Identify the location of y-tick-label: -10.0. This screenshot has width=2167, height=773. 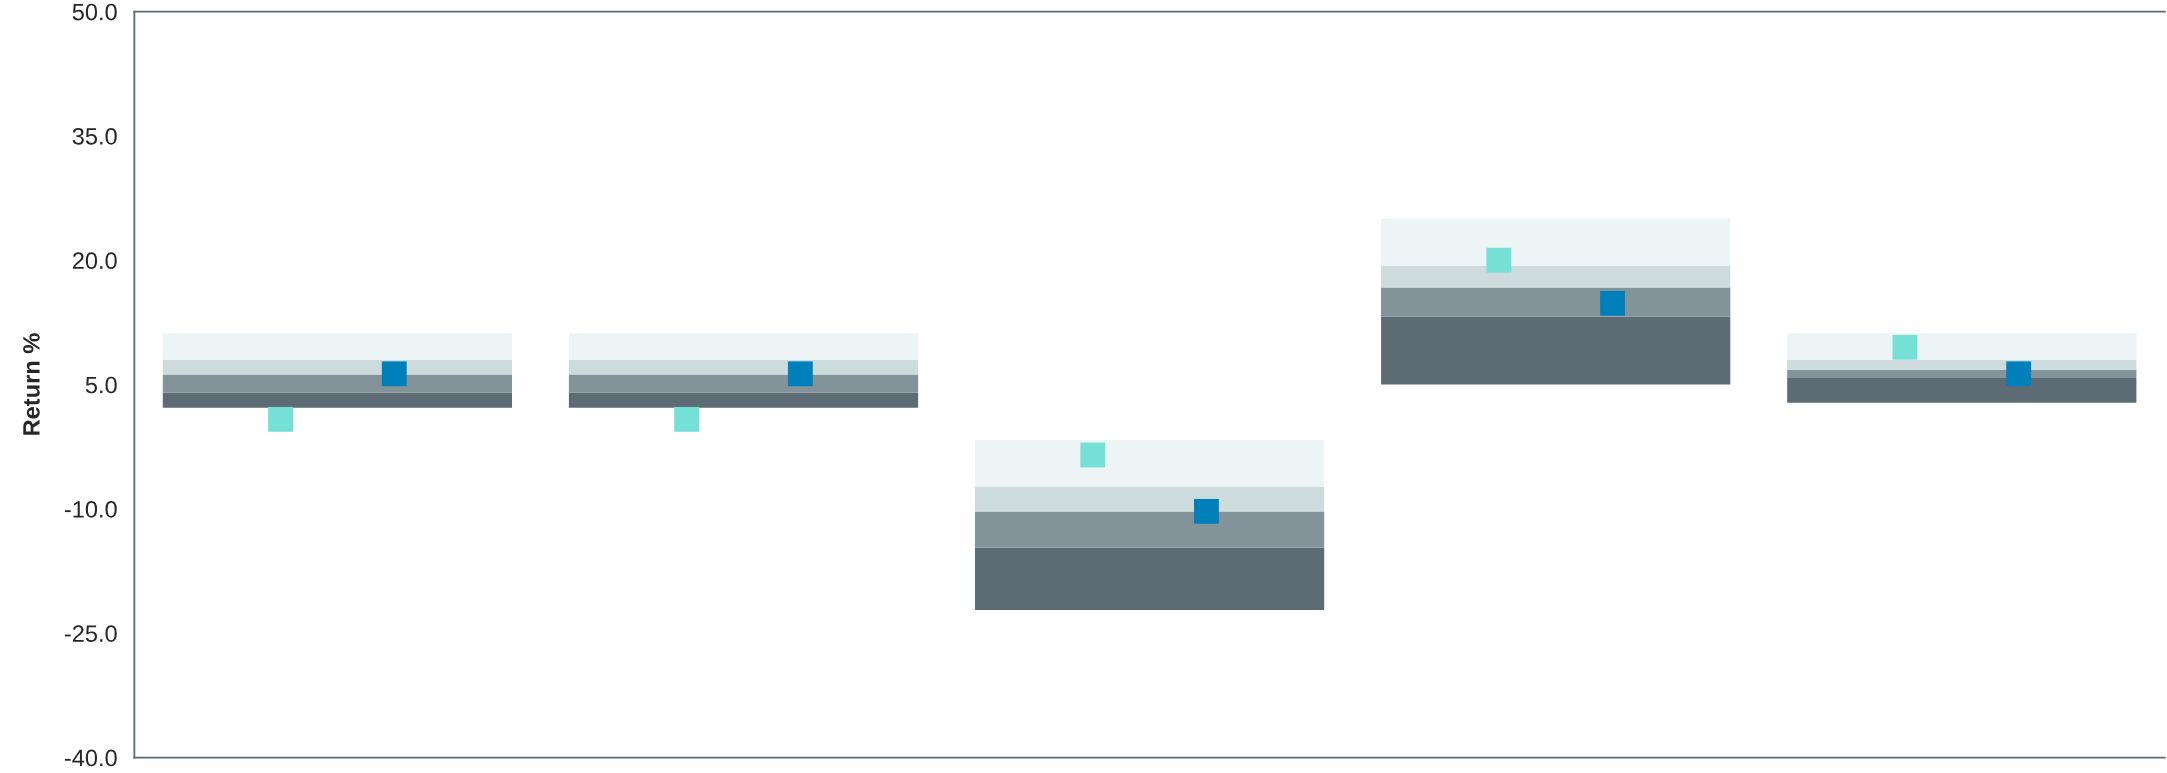
(90, 509).